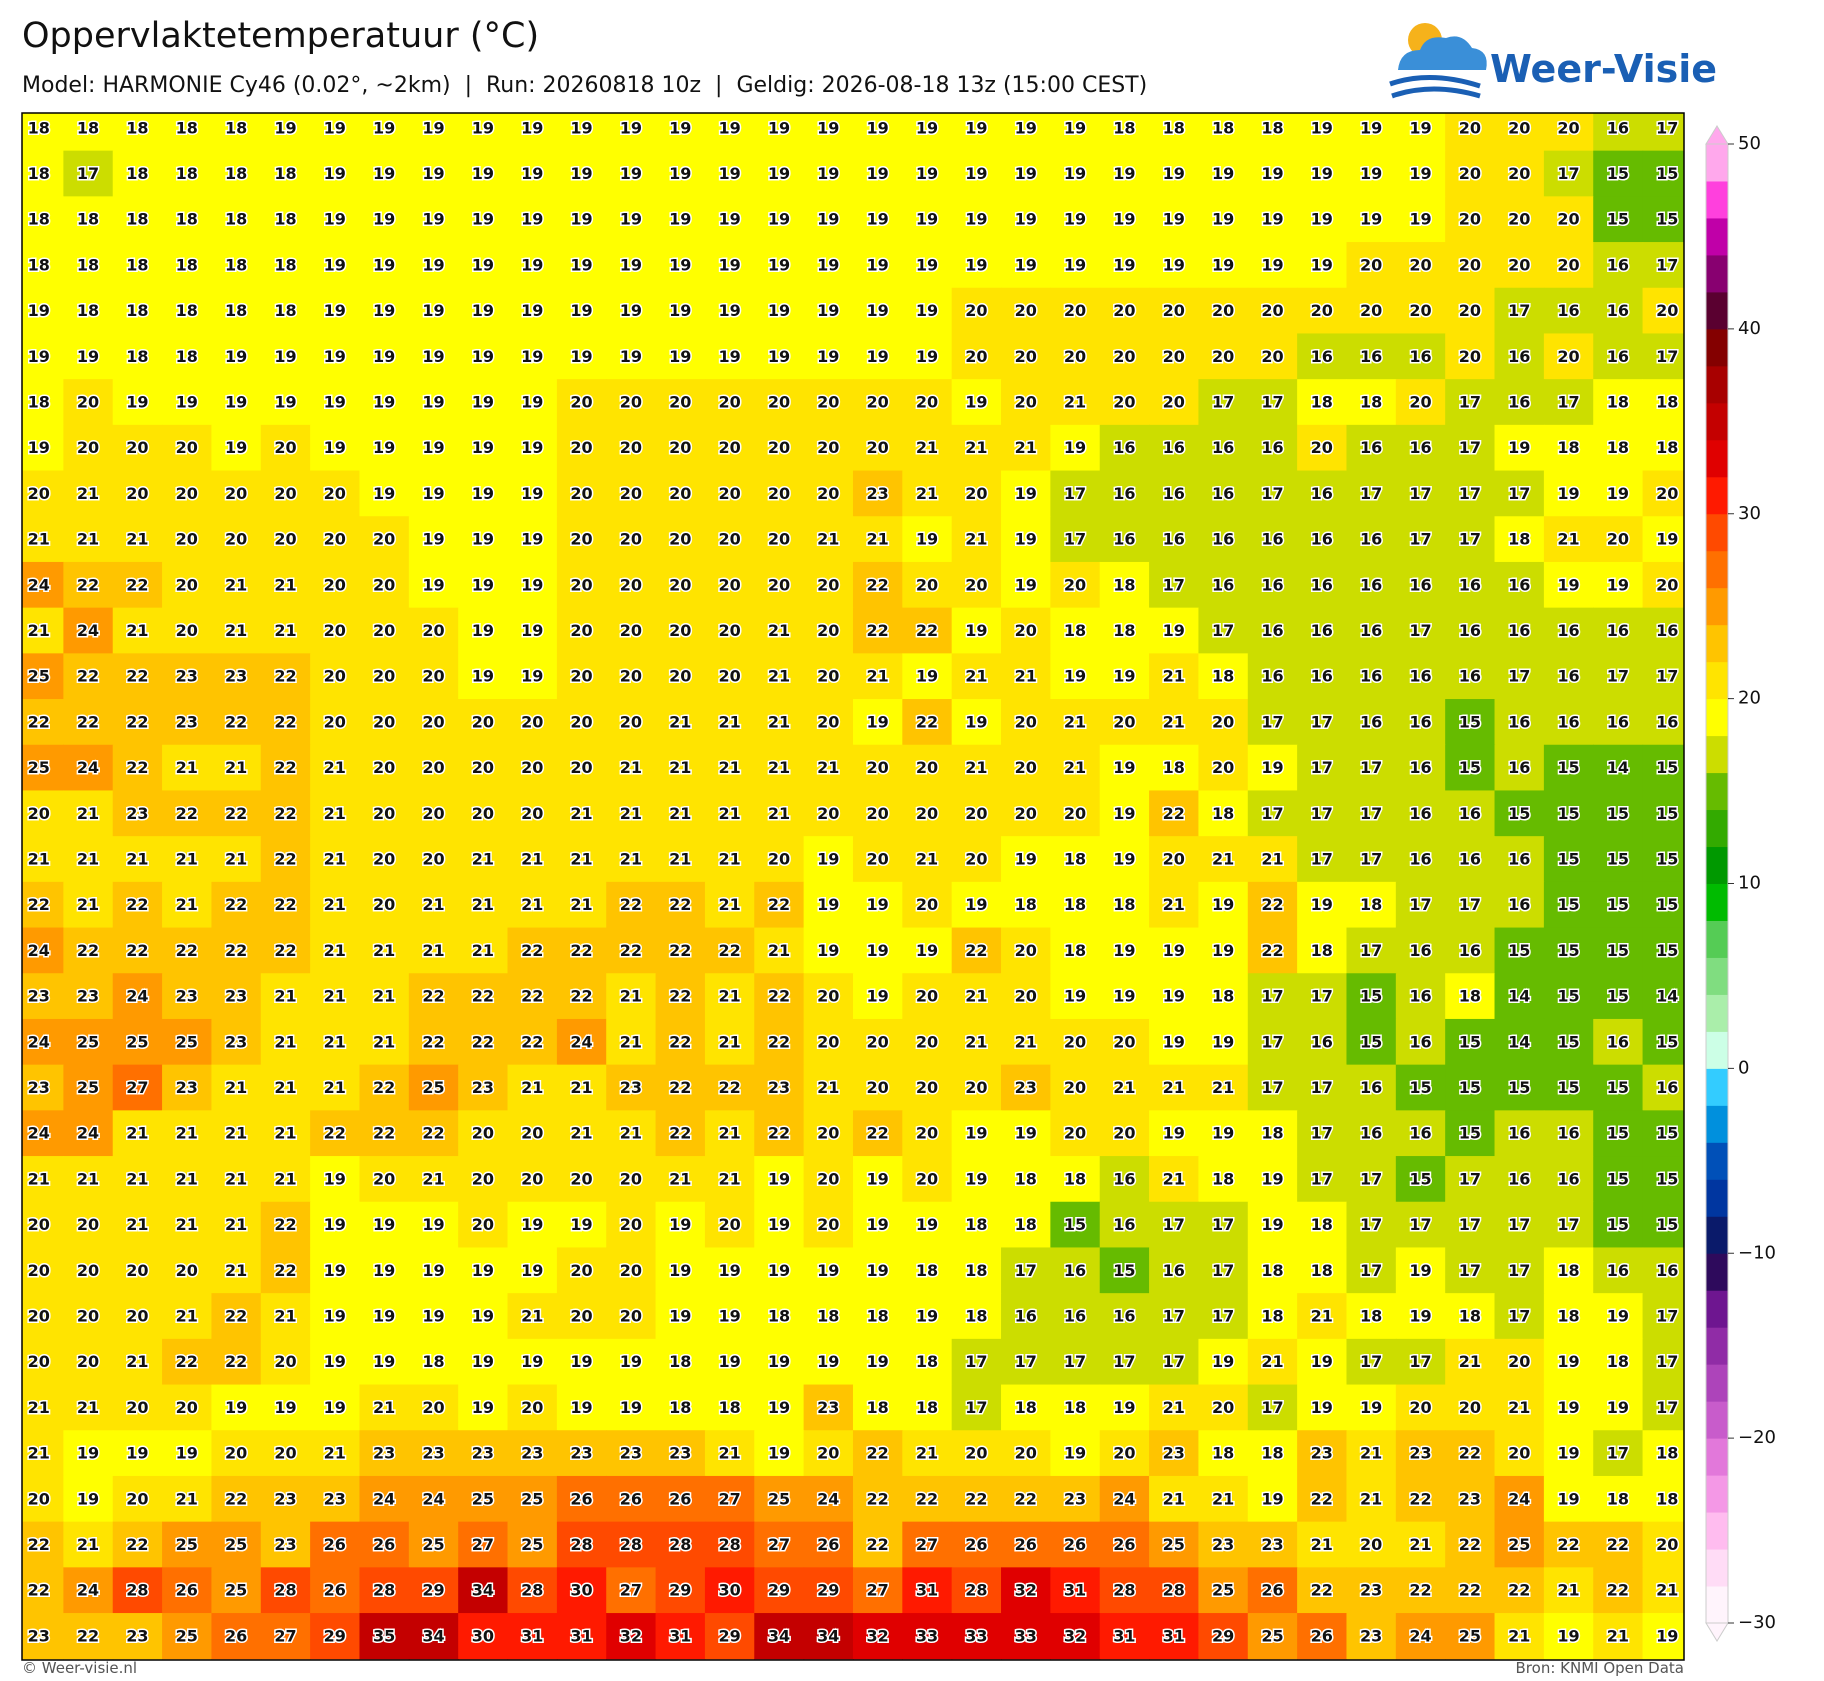  I want to click on temperature-label: 29, so click(433, 1590).